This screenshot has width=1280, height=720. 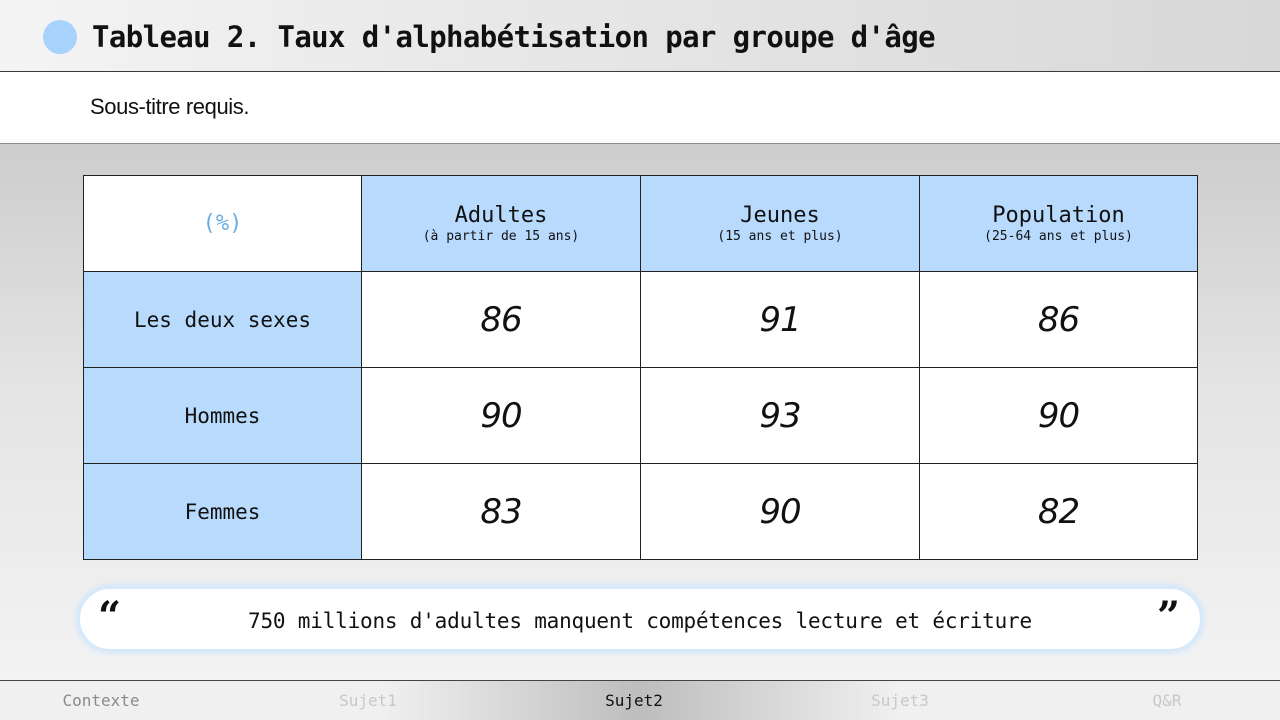 What do you see at coordinates (780, 236) in the screenshot?
I see `column-header-sublabel: (15 ans et plus)` at bounding box center [780, 236].